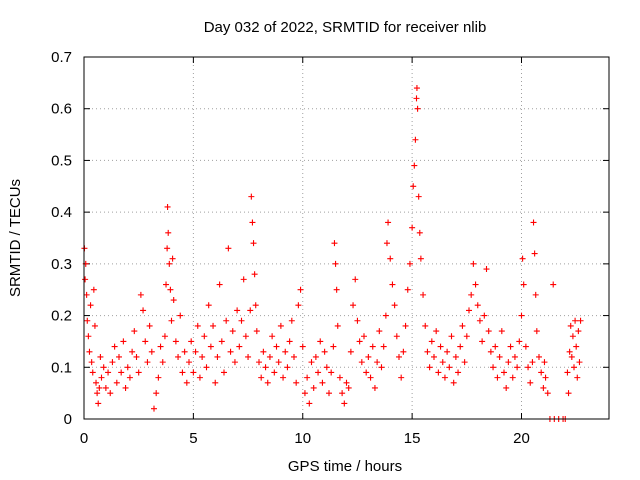 This screenshot has width=640, height=480. Describe the element at coordinates (61, 109) in the screenshot. I see `y-tick-label: 0.6` at that location.